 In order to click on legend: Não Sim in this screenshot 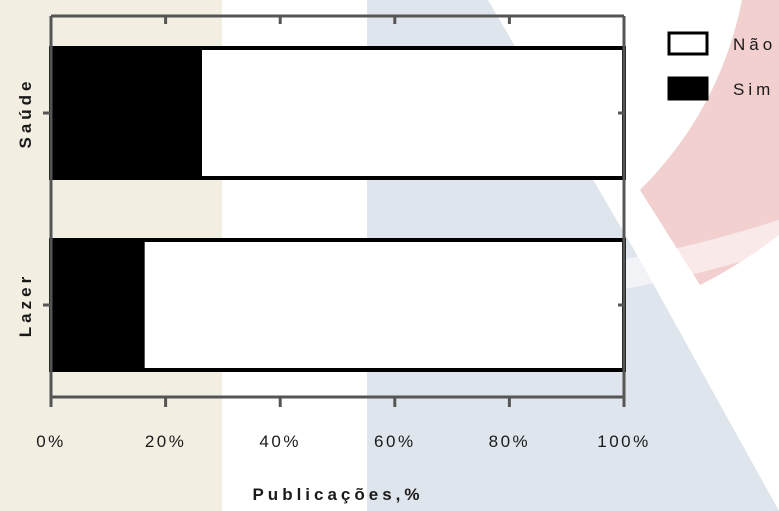, I will do `click(721, 66)`.